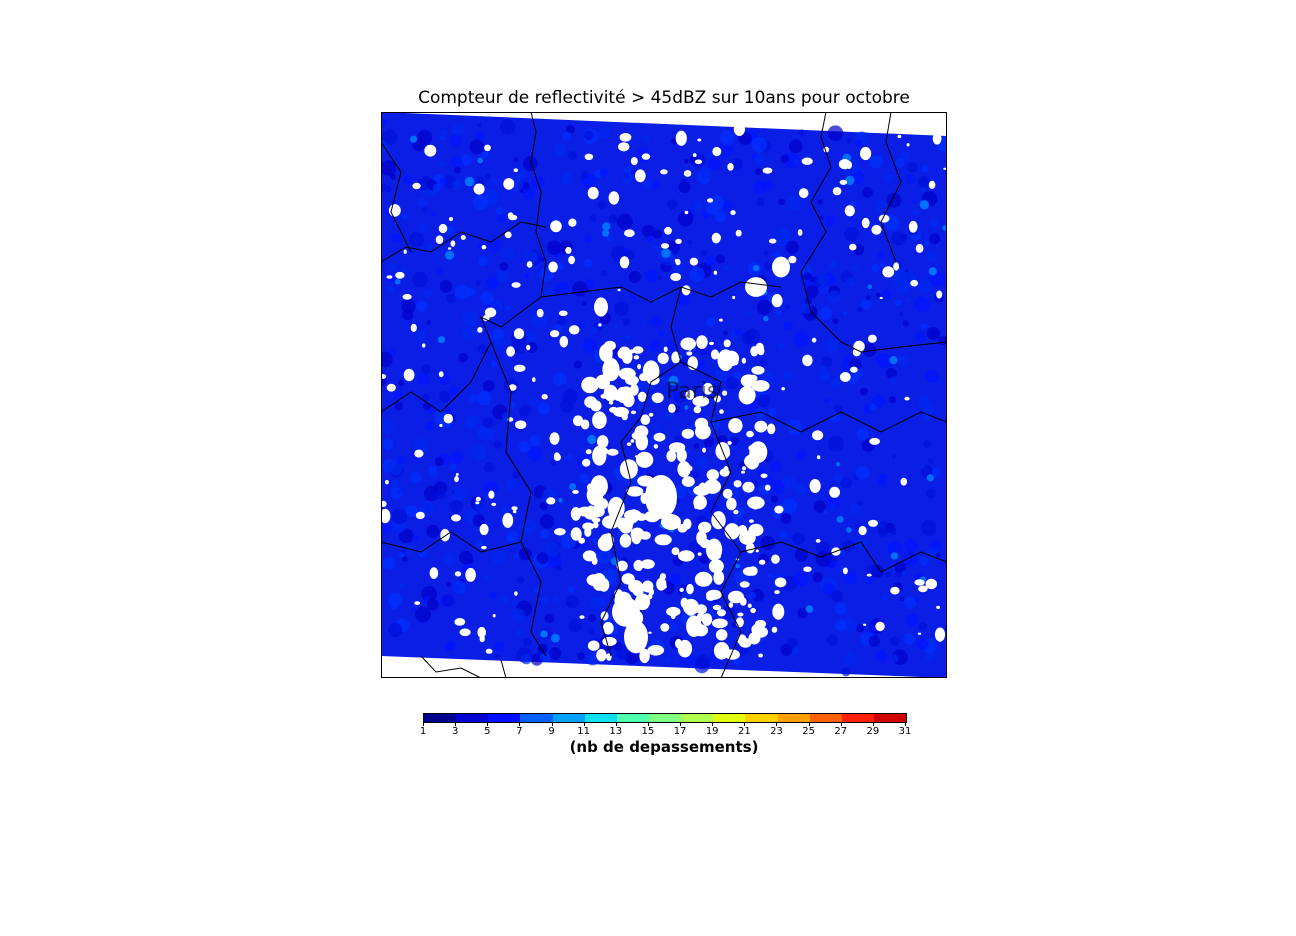 This screenshot has height=936, width=1296. I want to click on colorbar-tick-label: 25, so click(808, 731).